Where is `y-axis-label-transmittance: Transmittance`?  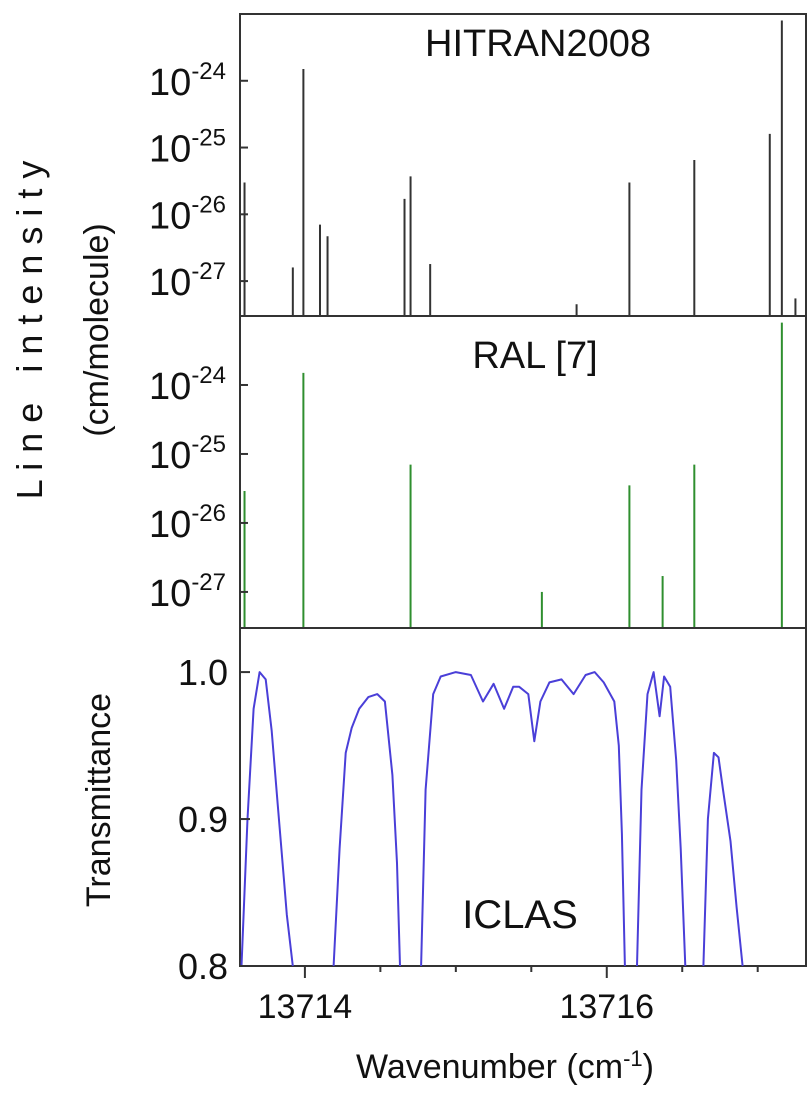 y-axis-label-transmittance: Transmittance is located at coordinates (99, 800).